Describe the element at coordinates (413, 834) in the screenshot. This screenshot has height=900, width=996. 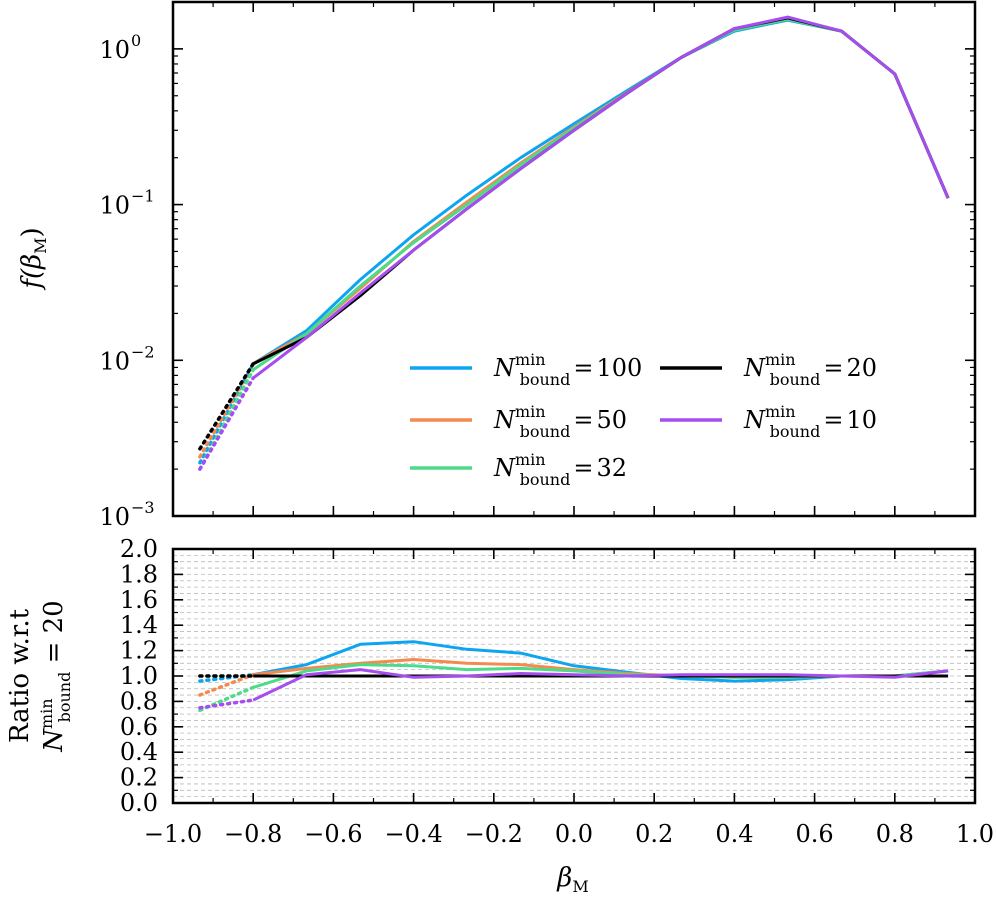
I see `bottom-xtick-label: −0.4` at that location.